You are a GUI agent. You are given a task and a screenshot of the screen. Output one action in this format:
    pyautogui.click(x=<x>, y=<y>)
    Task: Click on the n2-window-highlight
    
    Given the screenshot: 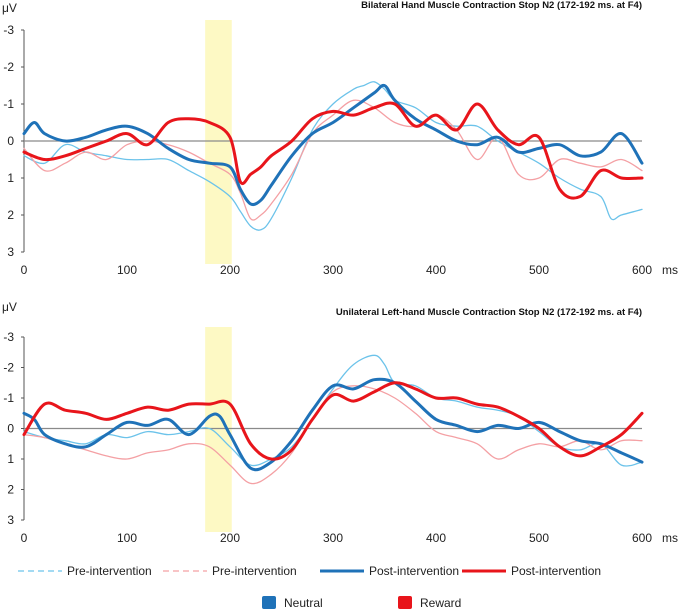 What is the action you would take?
    pyautogui.click(x=218, y=142)
    